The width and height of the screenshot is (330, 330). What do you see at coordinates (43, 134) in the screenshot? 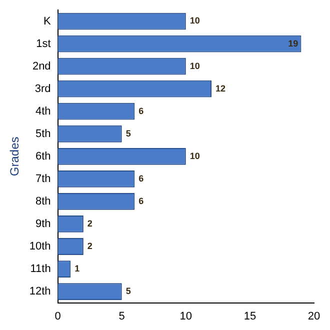
I see `y-tick-label: 5th` at bounding box center [43, 134].